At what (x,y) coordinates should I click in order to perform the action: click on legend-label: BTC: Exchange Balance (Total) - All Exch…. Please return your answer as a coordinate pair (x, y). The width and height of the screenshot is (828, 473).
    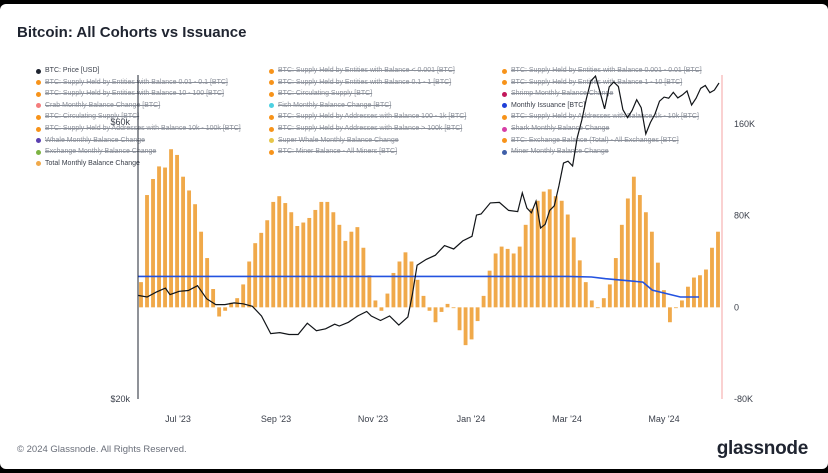
    Looking at the image, I should click on (595, 140).